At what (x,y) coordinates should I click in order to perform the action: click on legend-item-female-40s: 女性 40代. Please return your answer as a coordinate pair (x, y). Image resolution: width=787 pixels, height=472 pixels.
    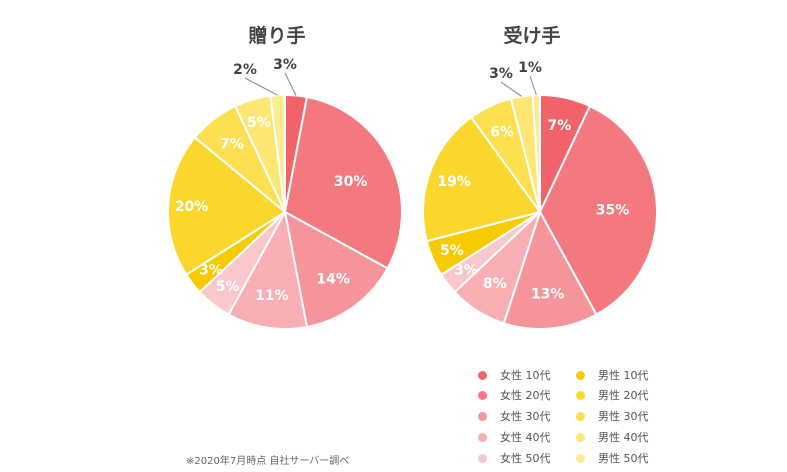
    Looking at the image, I should click on (514, 437).